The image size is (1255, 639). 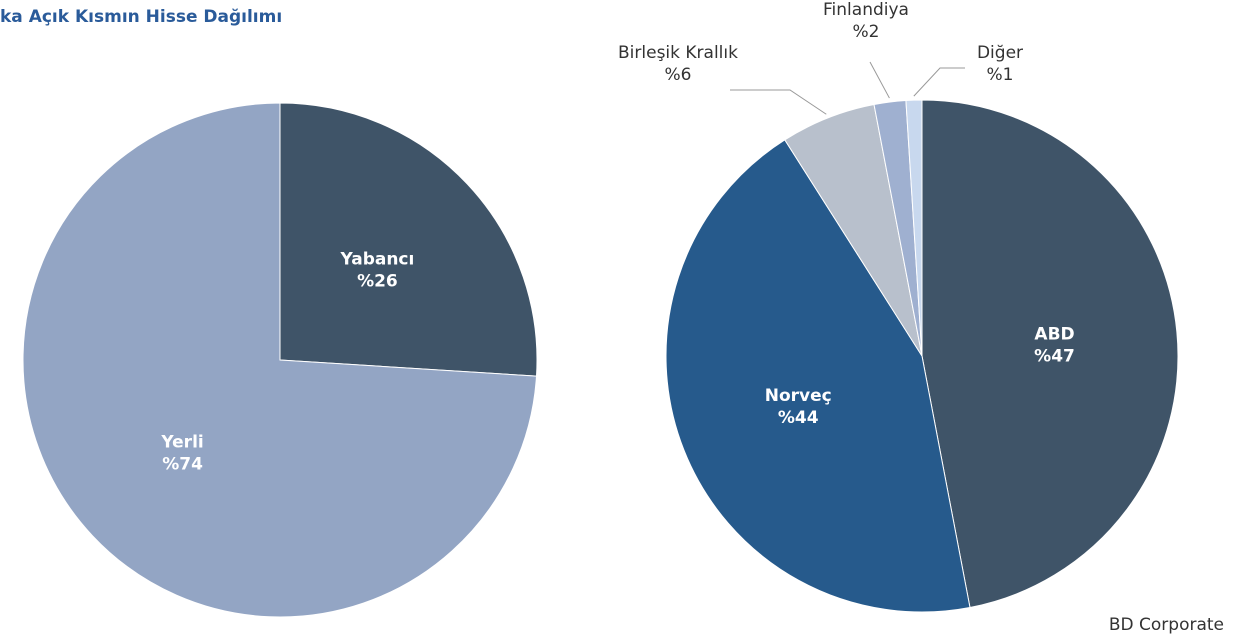 I want to click on slice-label: Birleşik Krallık %6, so click(x=678, y=64).